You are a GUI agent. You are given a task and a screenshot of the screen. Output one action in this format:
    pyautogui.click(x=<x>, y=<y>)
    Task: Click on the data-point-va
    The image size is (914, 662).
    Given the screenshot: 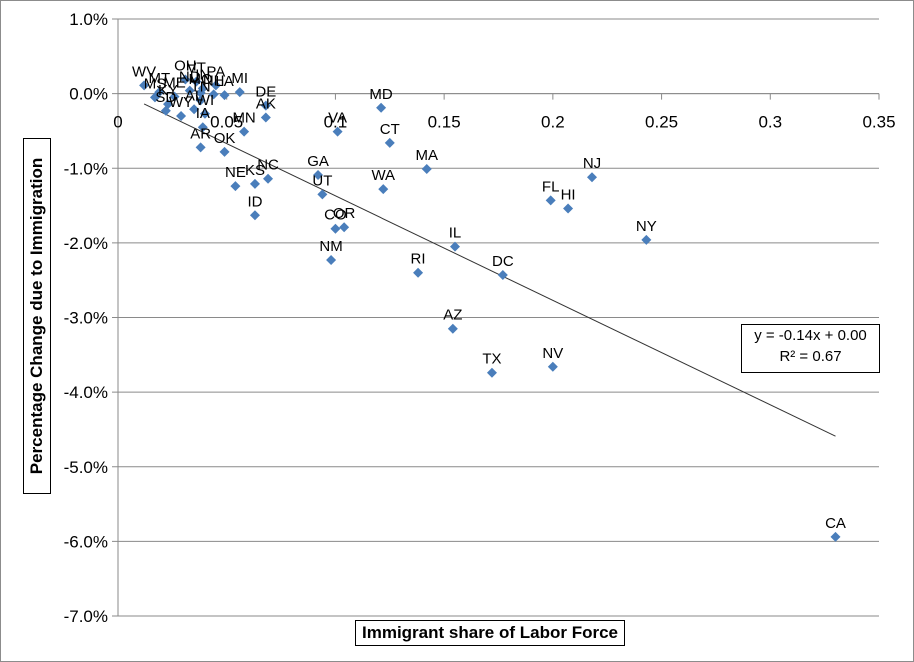 What is the action you would take?
    pyautogui.click(x=337, y=131)
    